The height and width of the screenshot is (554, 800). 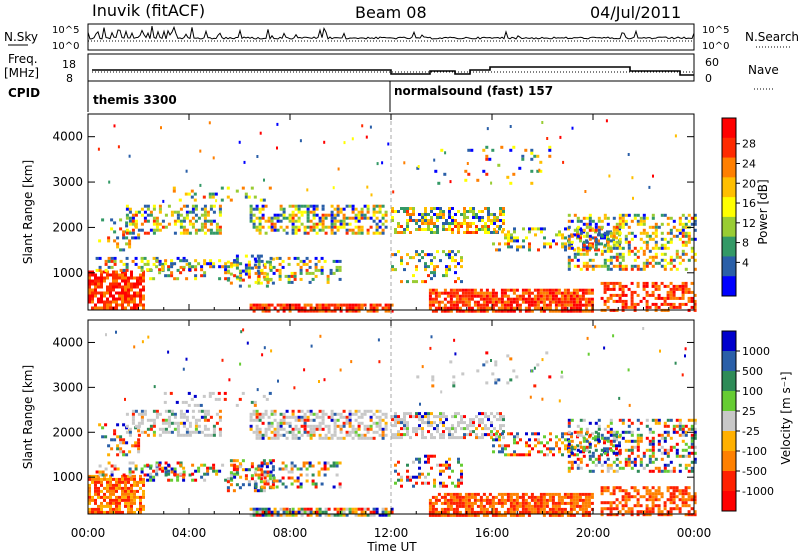 I want to click on freq-trace, so click(x=393, y=71).